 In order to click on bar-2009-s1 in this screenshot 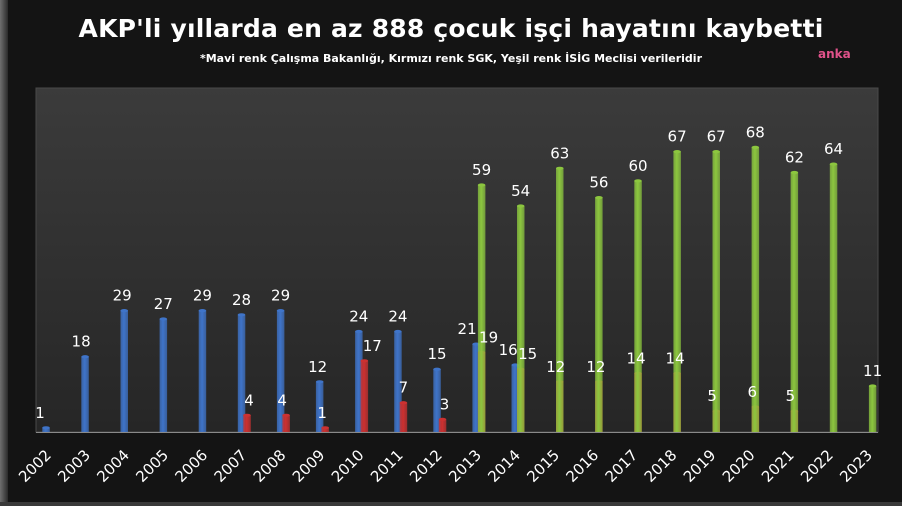, I will do `click(325, 429)`.